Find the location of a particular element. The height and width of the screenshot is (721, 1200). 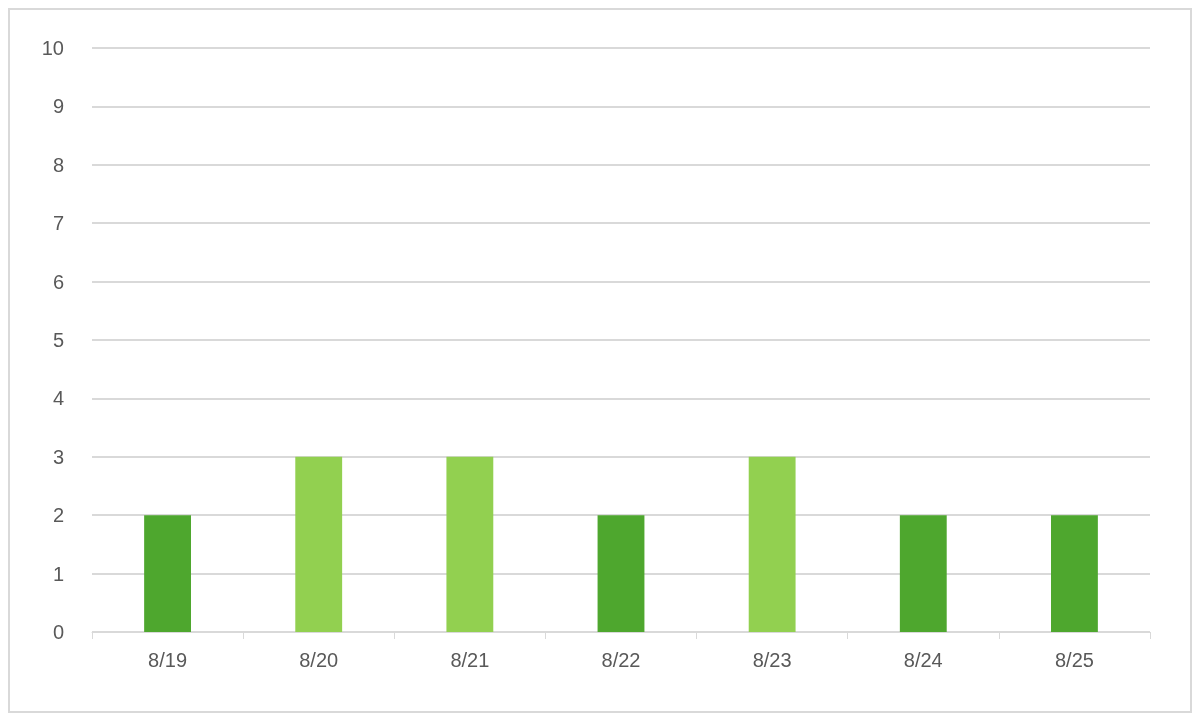

y-tick-label: 8 is located at coordinates (58, 164).